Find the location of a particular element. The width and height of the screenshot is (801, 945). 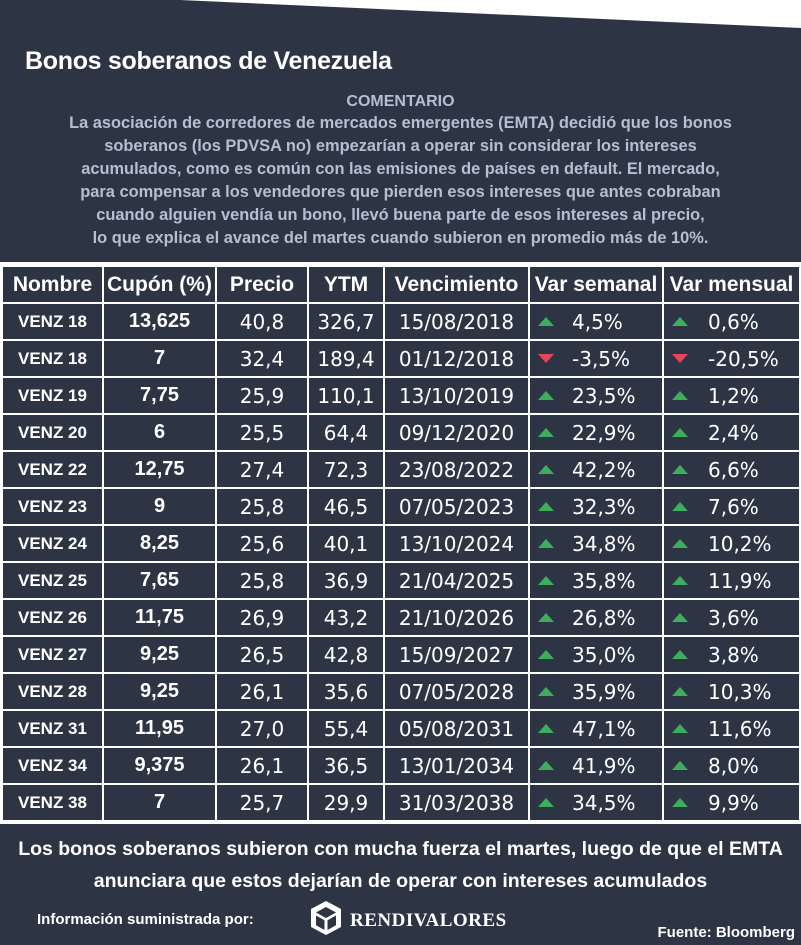

row-name: VENZ 34 is located at coordinates (53, 766).